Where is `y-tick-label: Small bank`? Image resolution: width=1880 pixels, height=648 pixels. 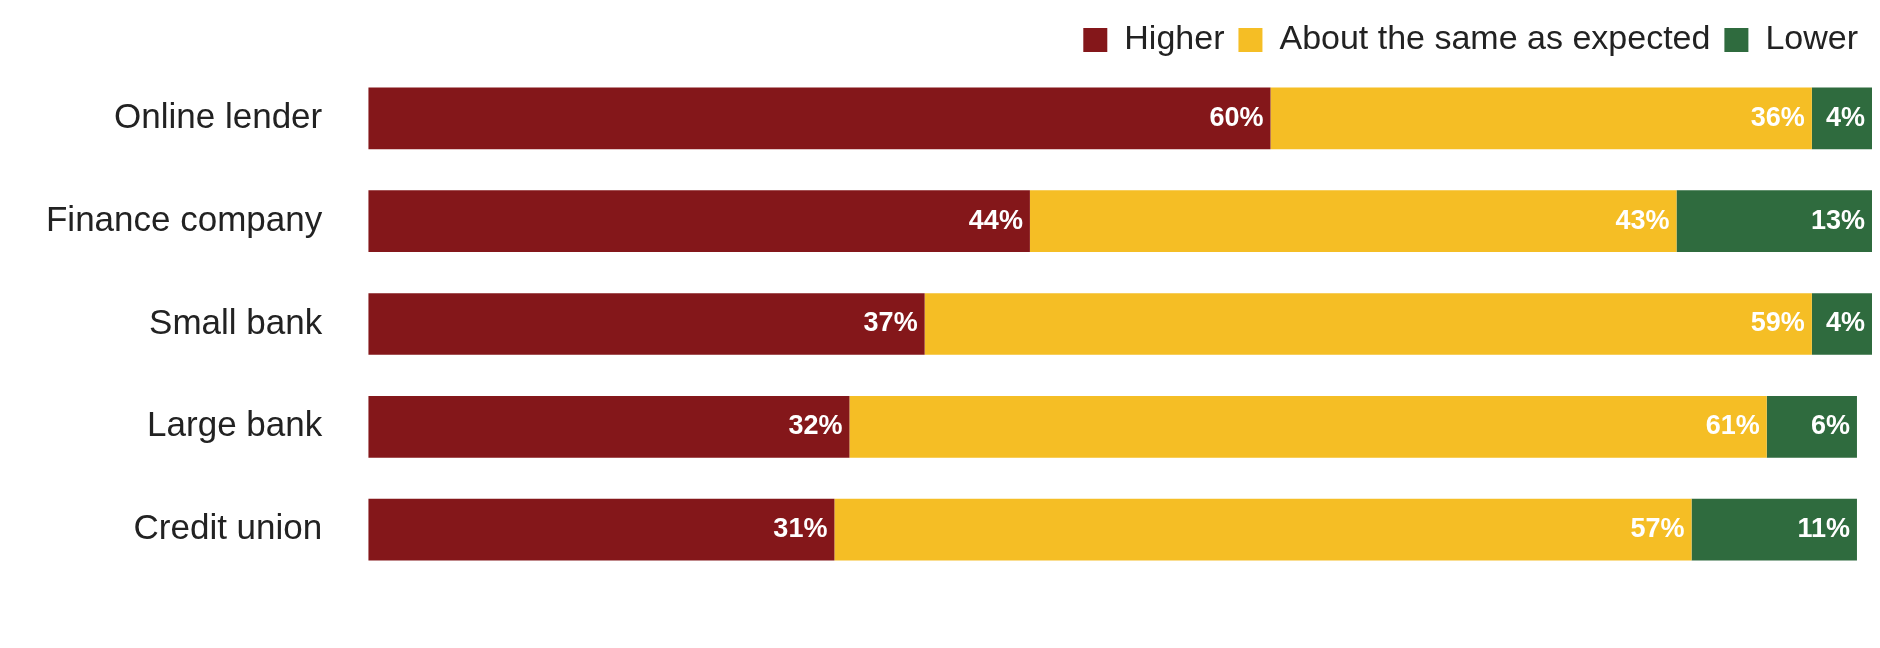
y-tick-label: Small bank is located at coordinates (236, 321).